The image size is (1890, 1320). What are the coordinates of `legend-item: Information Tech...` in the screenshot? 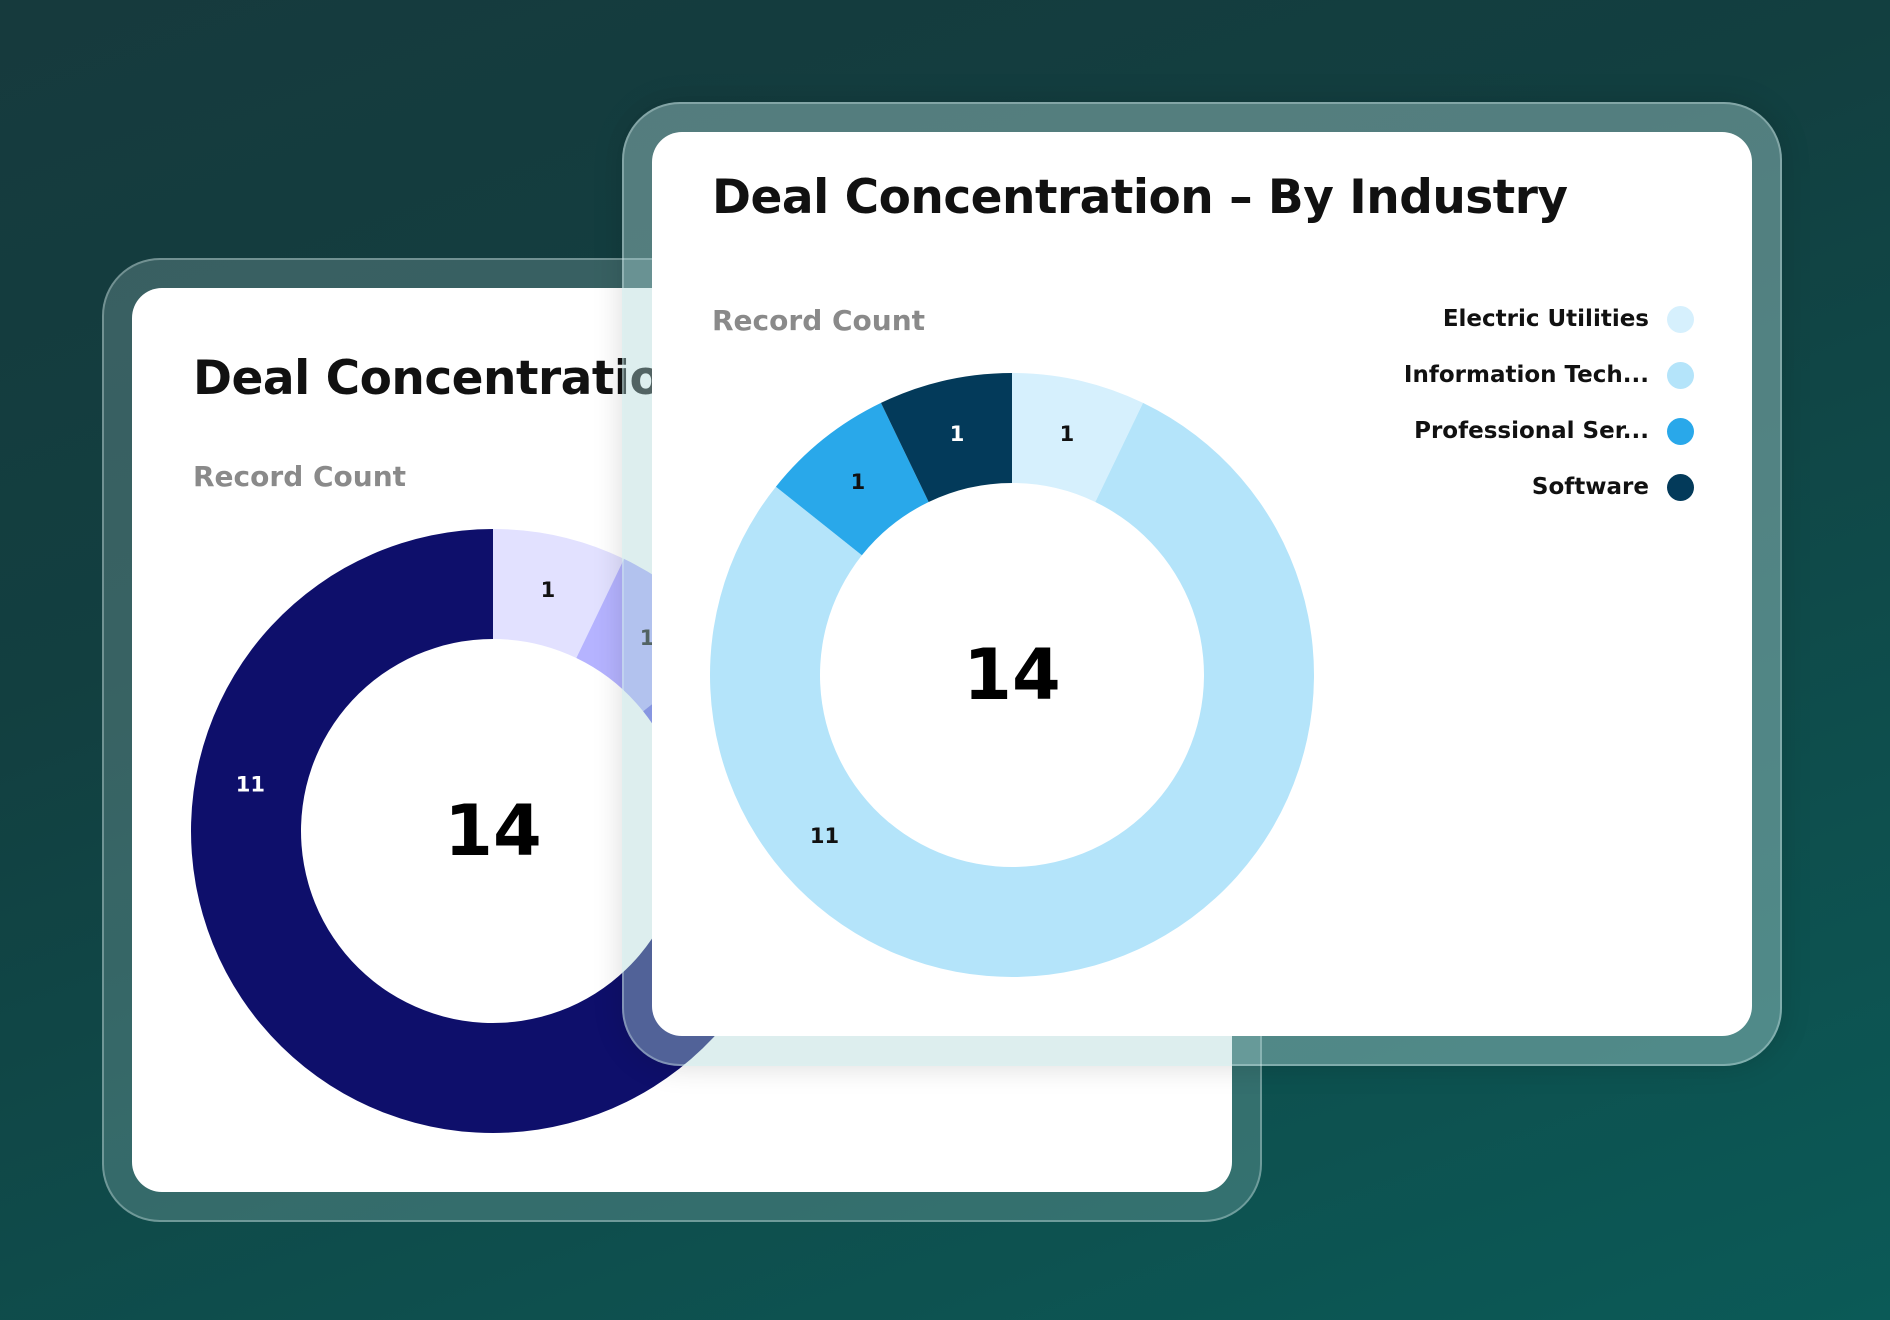 It's located at (1549, 375).